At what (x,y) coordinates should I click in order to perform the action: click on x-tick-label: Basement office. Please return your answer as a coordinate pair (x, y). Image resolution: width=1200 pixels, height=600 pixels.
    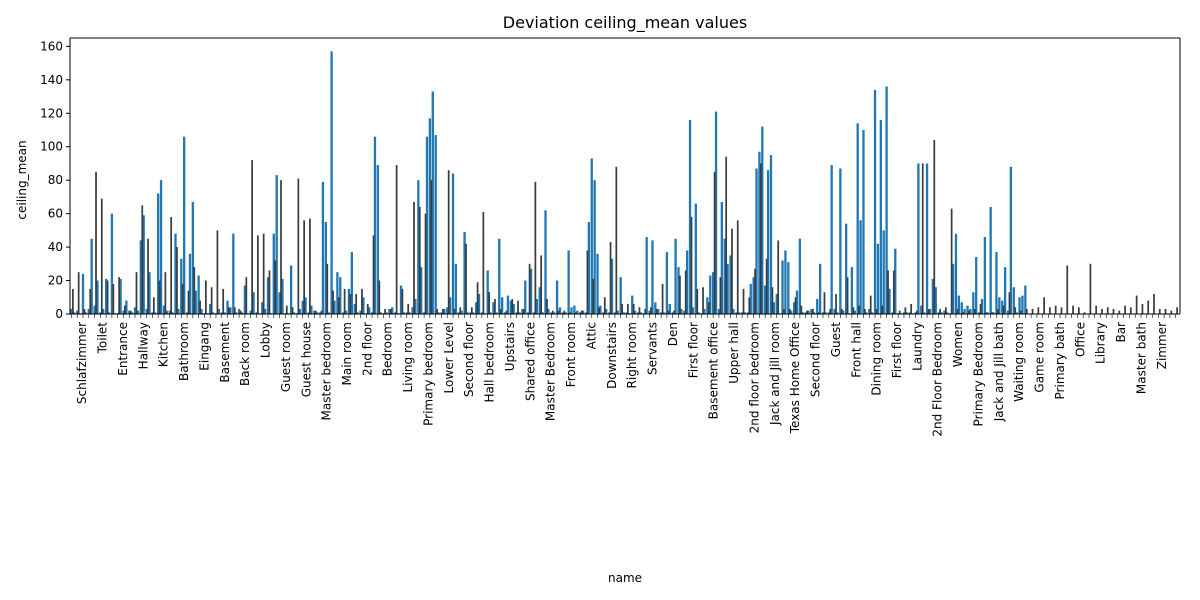
    Looking at the image, I should click on (714, 370).